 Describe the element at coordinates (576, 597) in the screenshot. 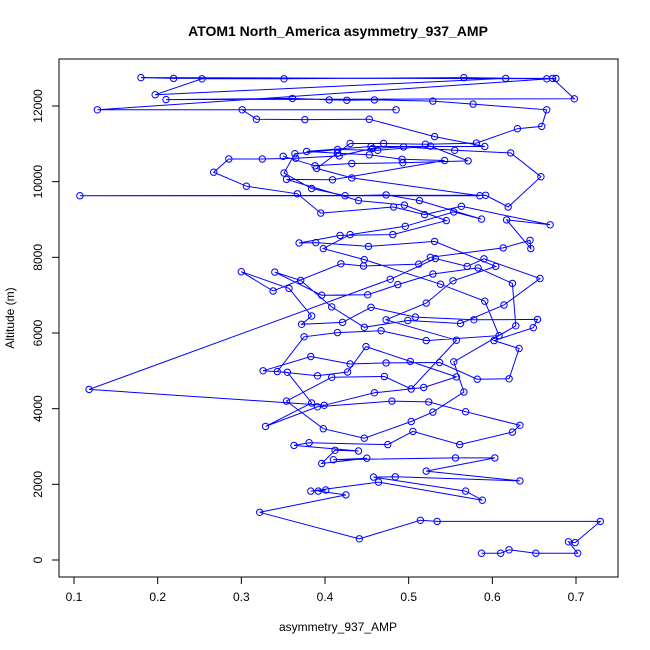

I see `x-tick-label: 0.7` at that location.